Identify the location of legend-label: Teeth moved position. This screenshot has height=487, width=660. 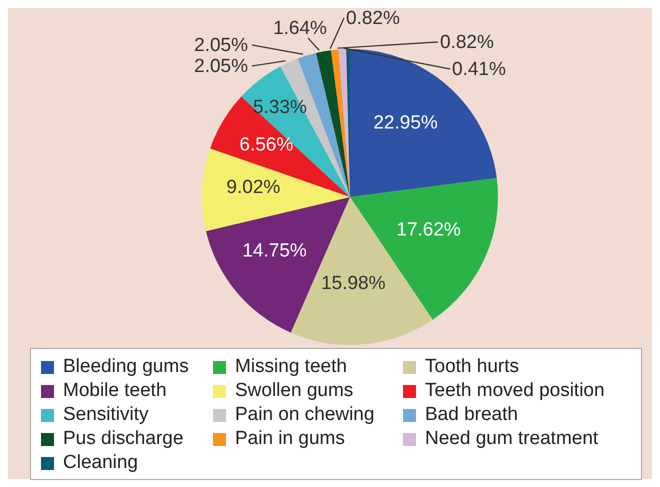
(515, 391).